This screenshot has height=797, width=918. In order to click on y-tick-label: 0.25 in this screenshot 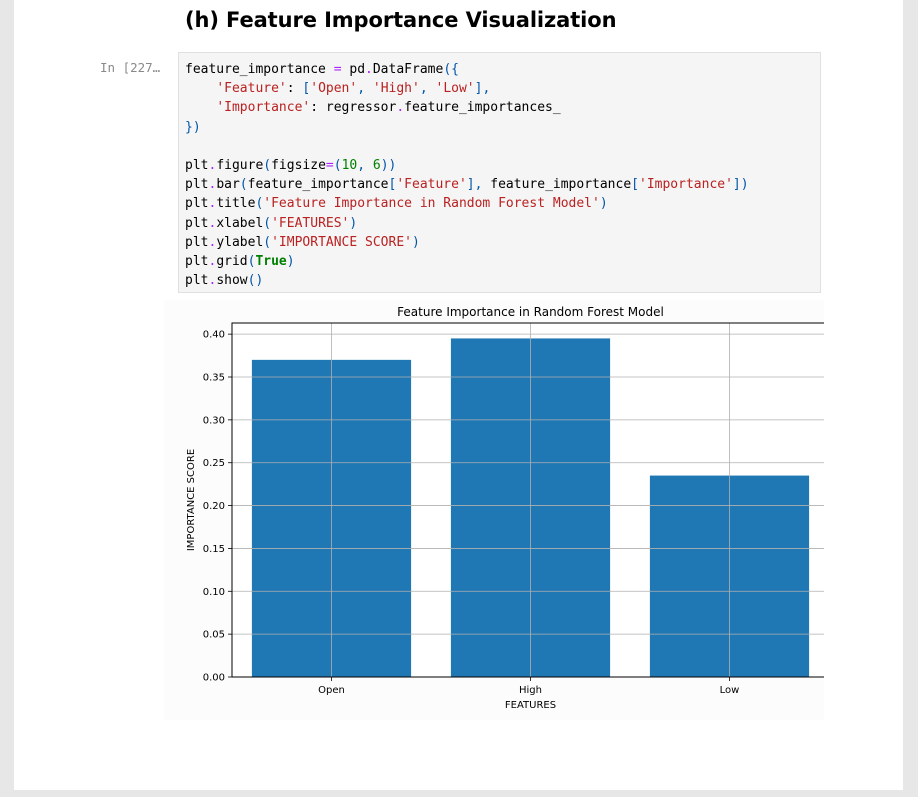, I will do `click(214, 463)`.